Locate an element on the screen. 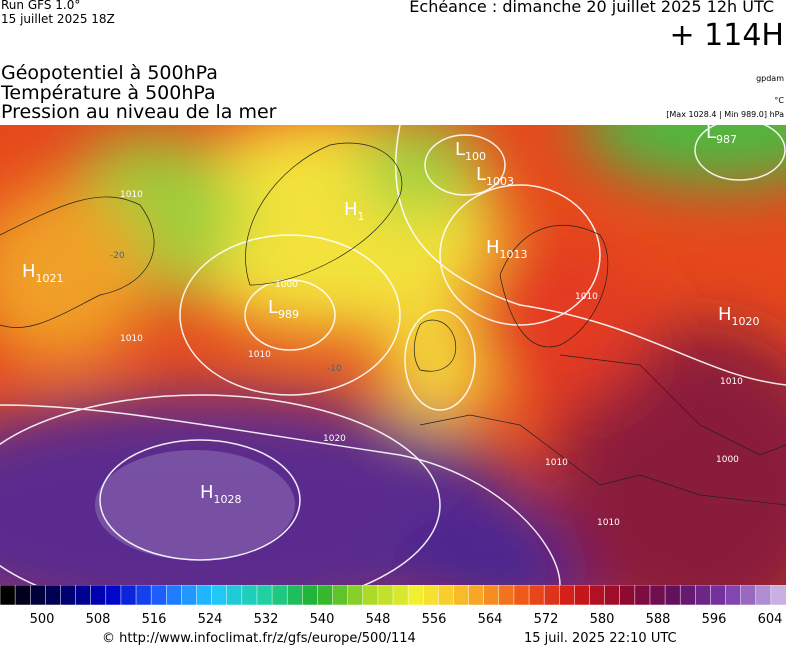 This screenshot has height=648, width=786. center-value: 1028 is located at coordinates (228, 499).